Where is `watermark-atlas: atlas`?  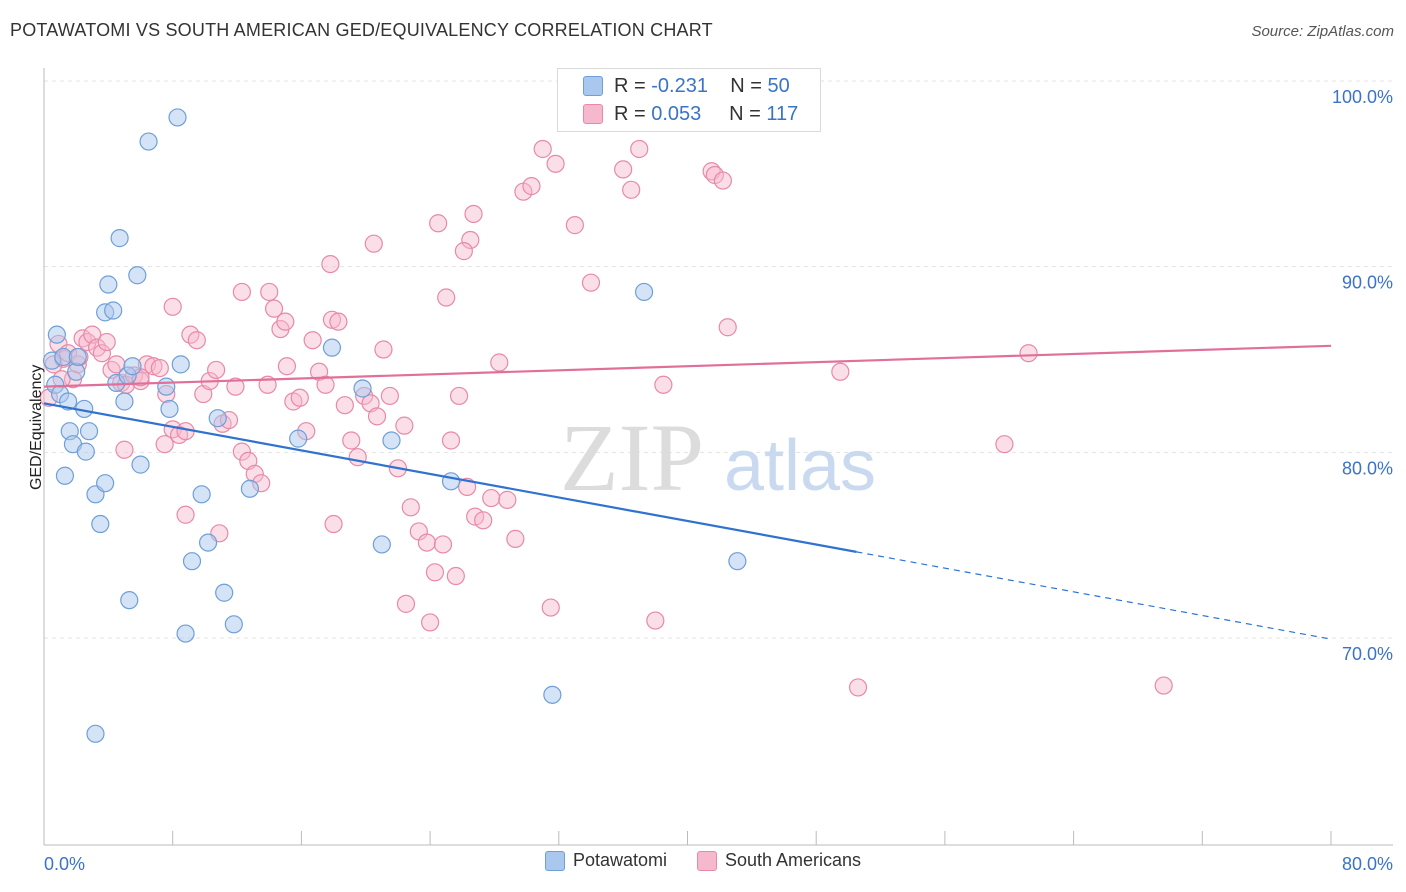 watermark-atlas: atlas is located at coordinates (800, 466).